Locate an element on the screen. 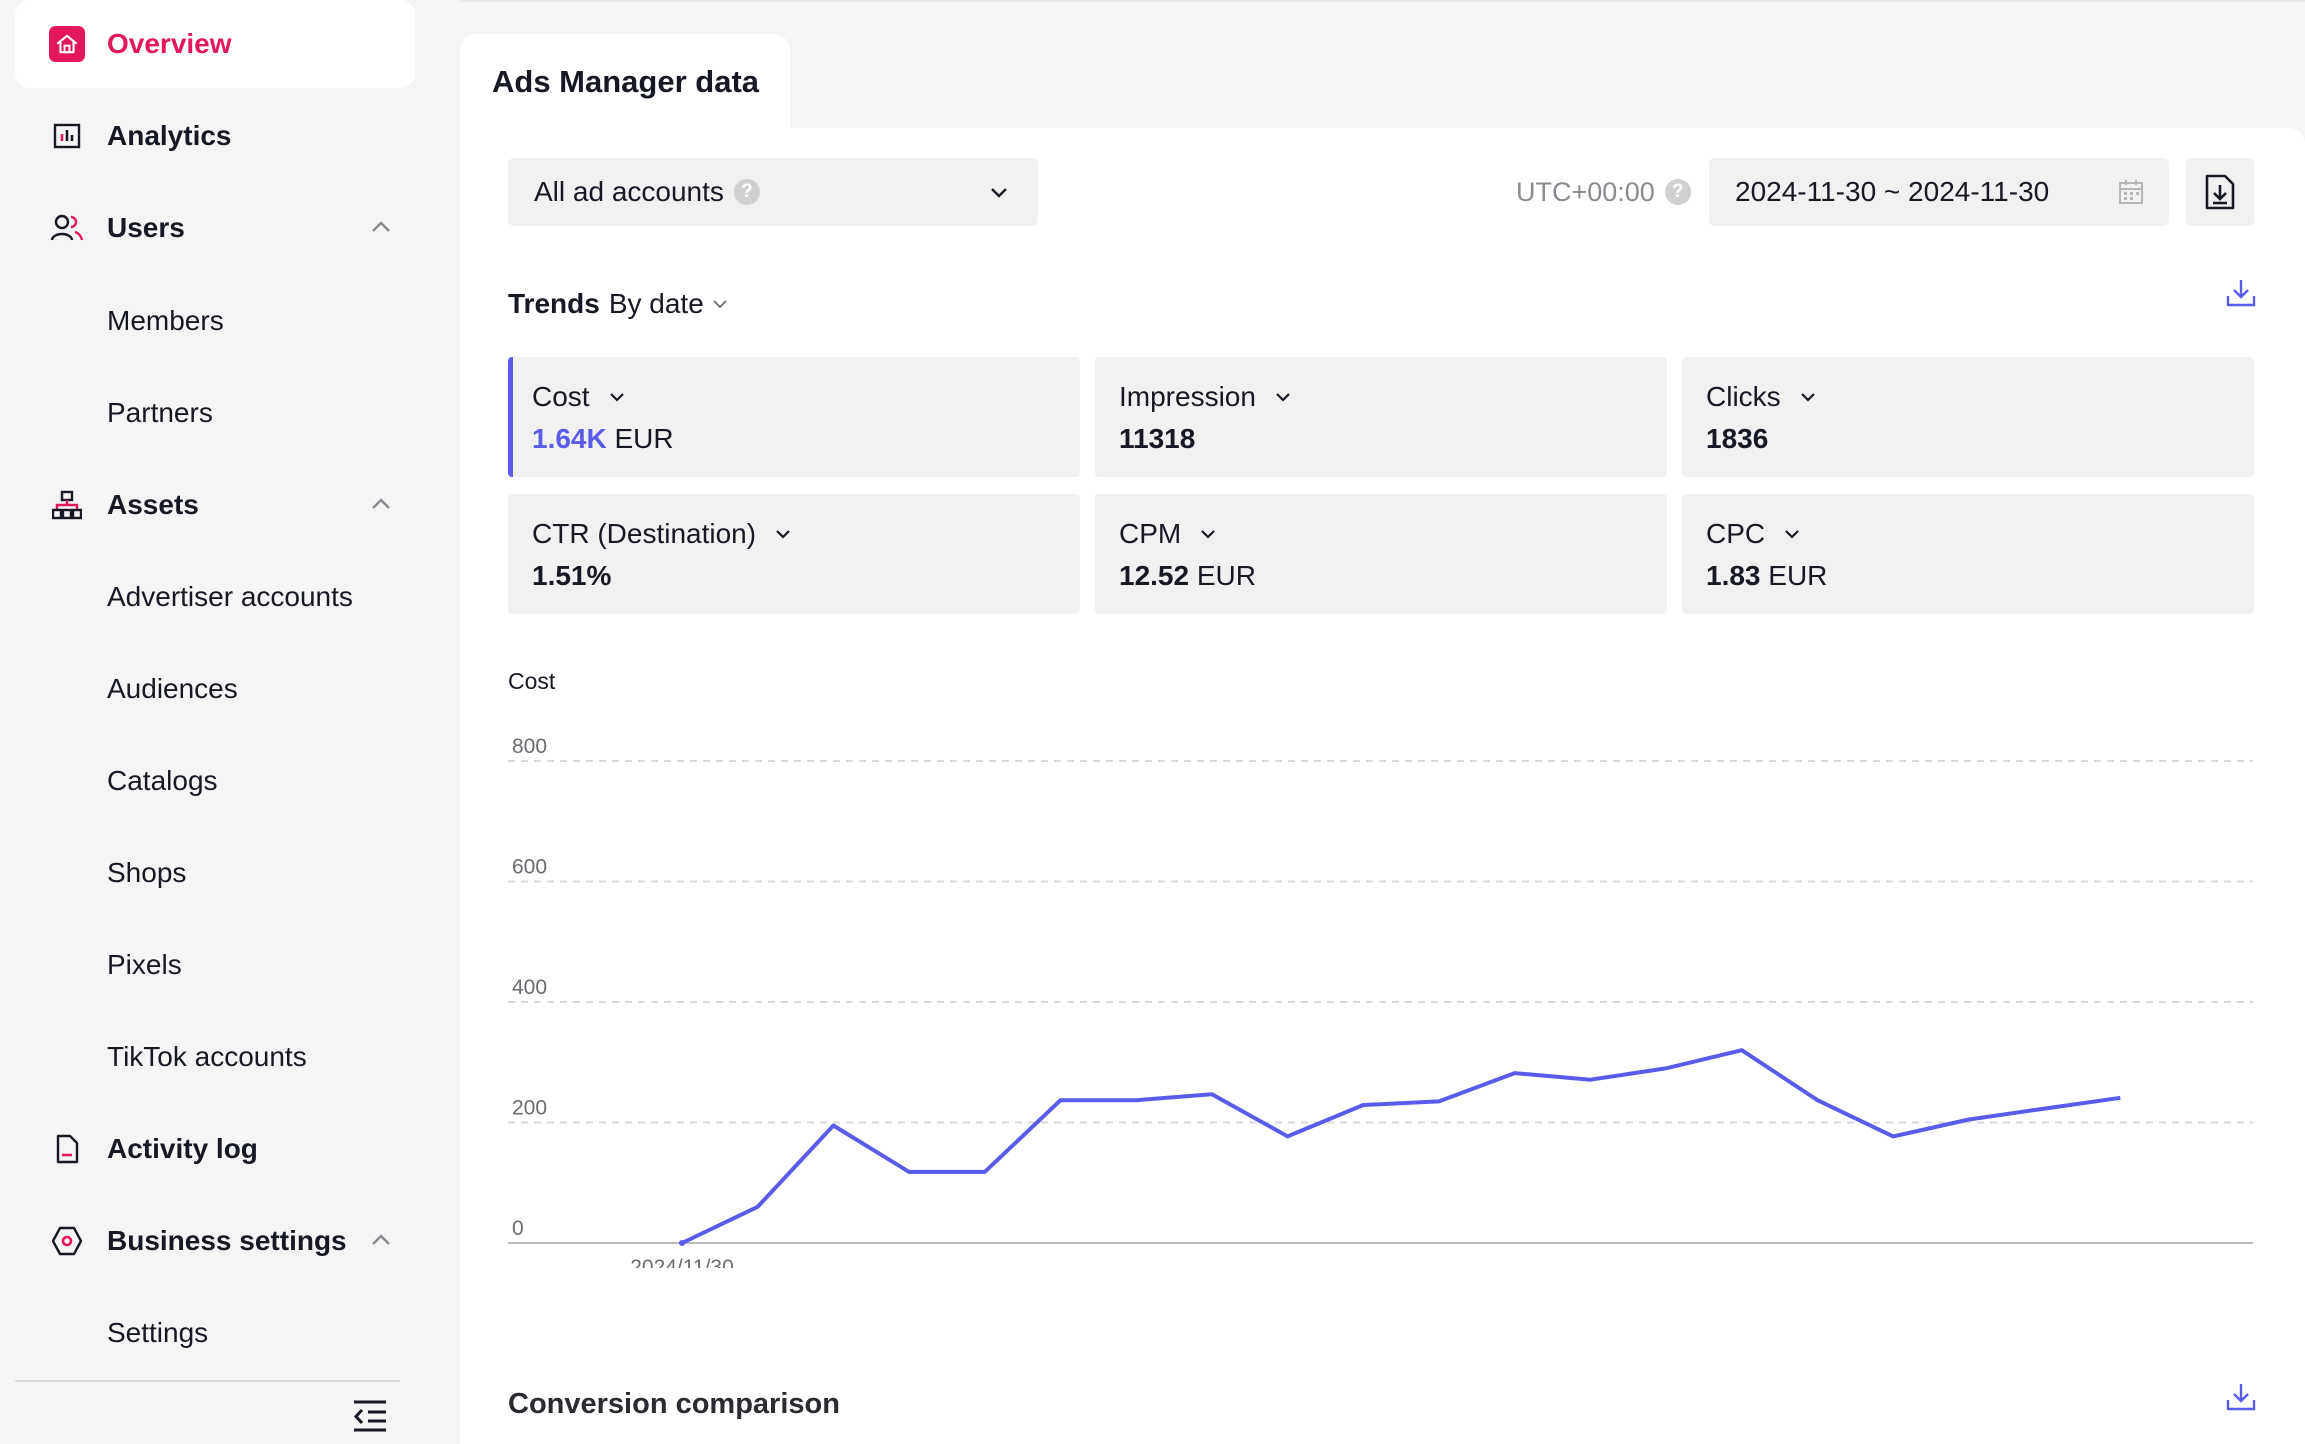 Image resolution: width=2305 pixels, height=1444 pixels. tab-ads-manager-data: Ads Manager data is located at coordinates (625, 82).